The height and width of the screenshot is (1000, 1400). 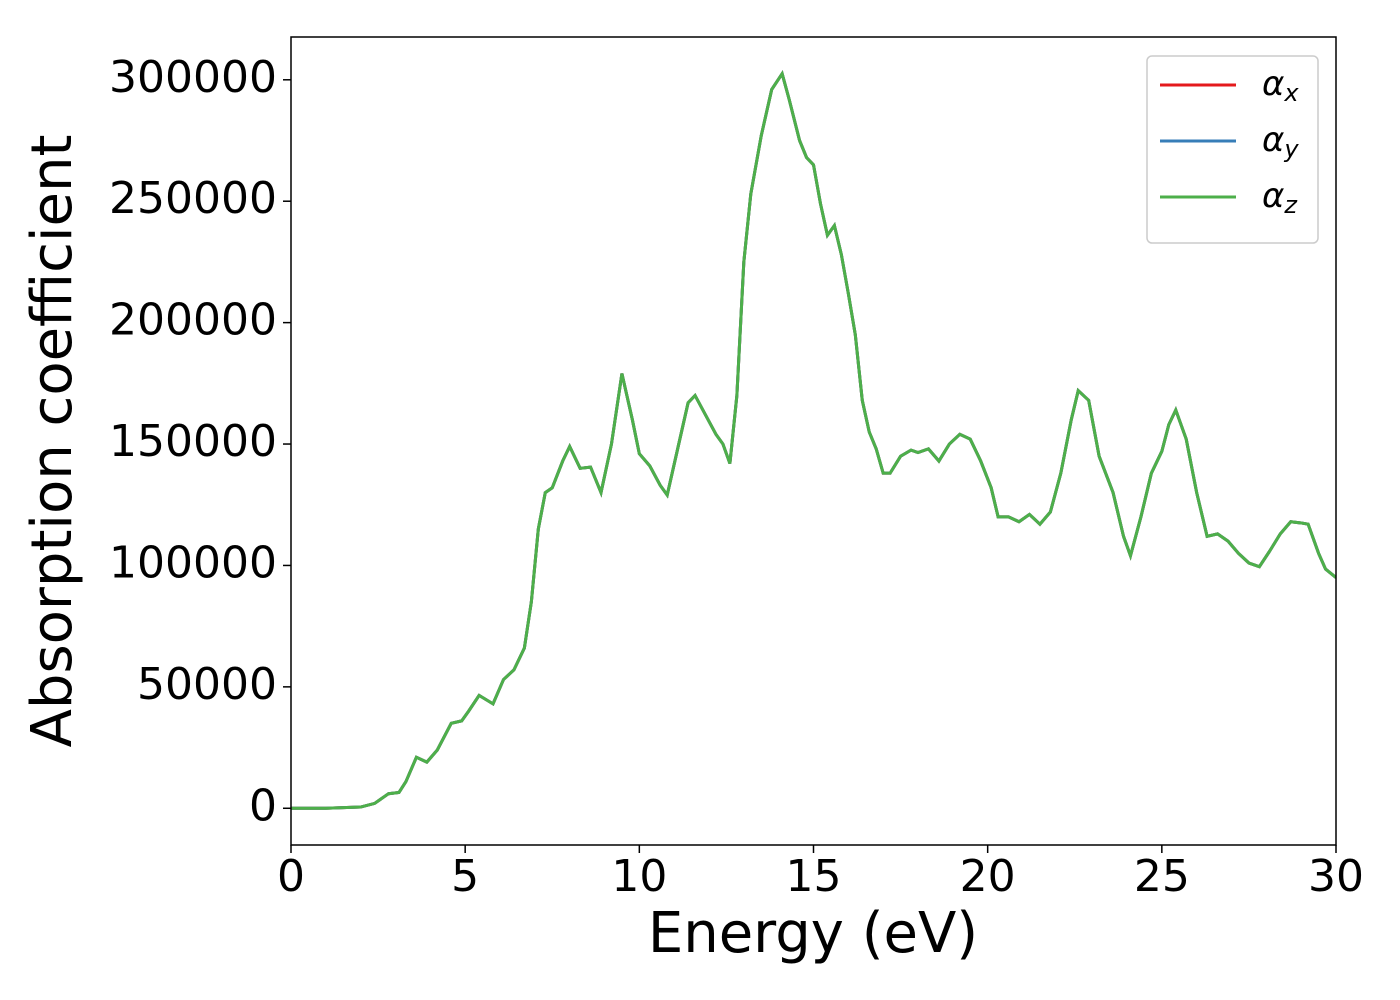 What do you see at coordinates (52, 441) in the screenshot?
I see `y-axis-label: Absorption coefficient` at bounding box center [52, 441].